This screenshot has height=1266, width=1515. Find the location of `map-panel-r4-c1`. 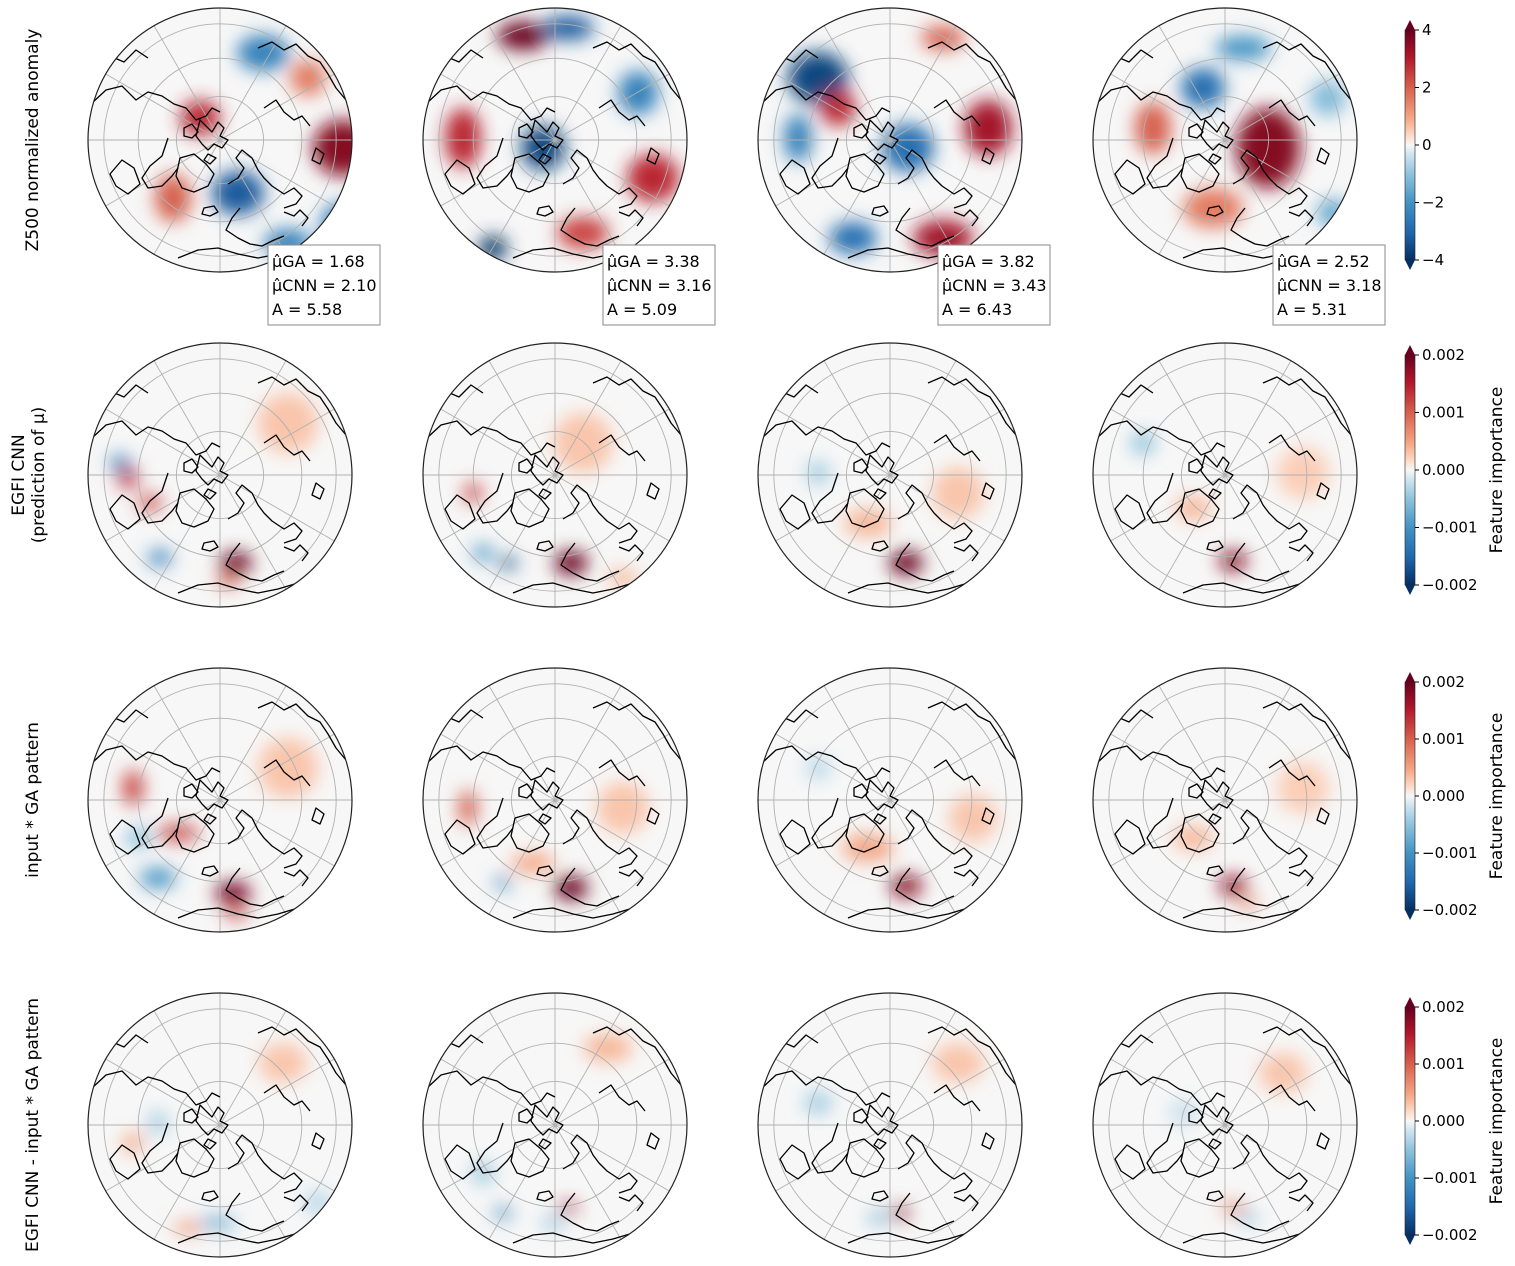

map-panel-r4-c1 is located at coordinates (220, 1125).